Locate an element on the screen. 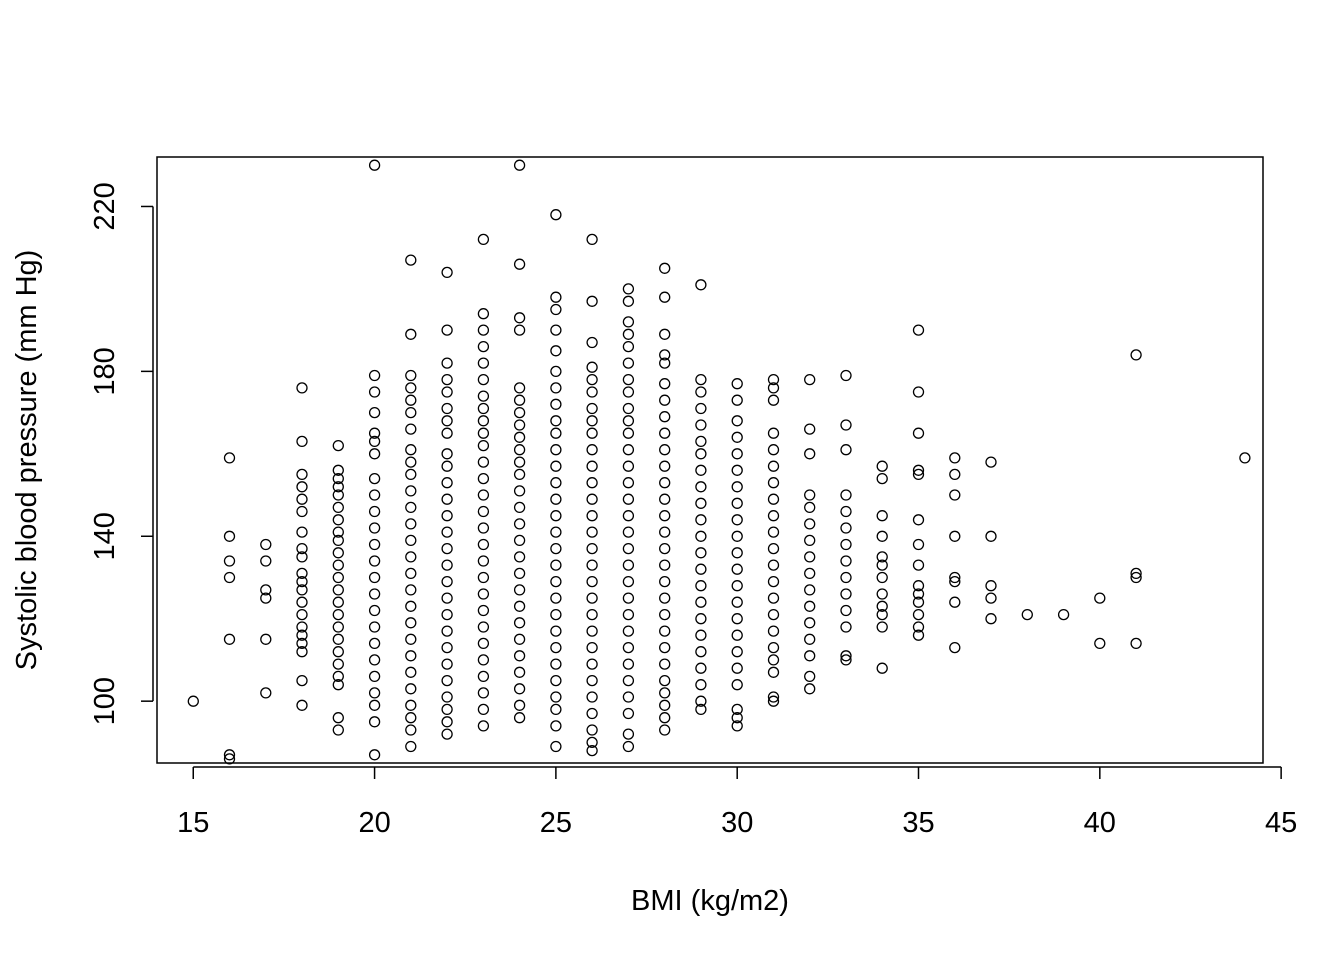 The height and width of the screenshot is (960, 1344). x-tick-label: 40 is located at coordinates (1100, 823).